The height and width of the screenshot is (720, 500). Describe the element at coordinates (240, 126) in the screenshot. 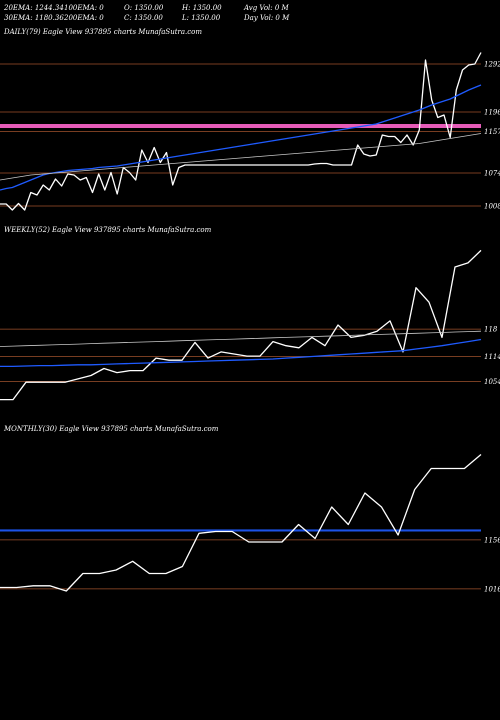

I see `daily-band` at that location.